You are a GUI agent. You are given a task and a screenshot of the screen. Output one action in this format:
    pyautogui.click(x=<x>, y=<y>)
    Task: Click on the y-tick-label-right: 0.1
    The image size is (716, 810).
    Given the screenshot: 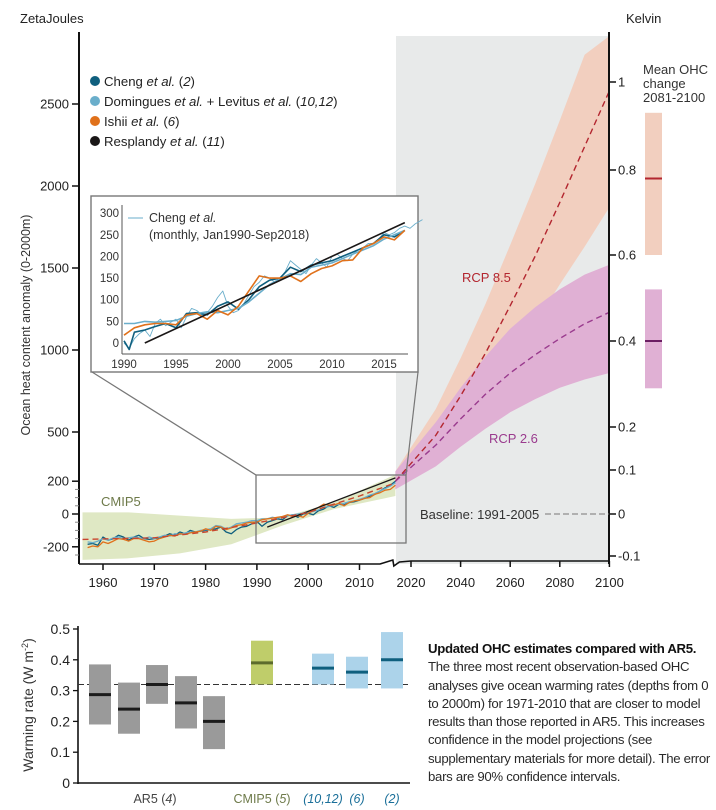 What is the action you would take?
    pyautogui.click(x=627, y=470)
    